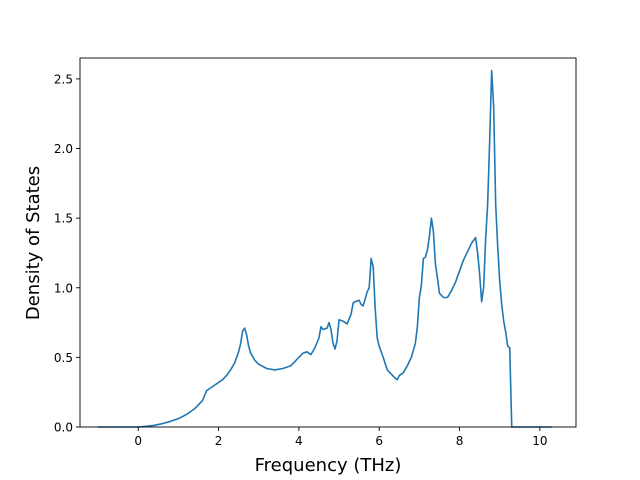  Describe the element at coordinates (63, 79) in the screenshot. I see `y-tick-label: 2.5` at that location.